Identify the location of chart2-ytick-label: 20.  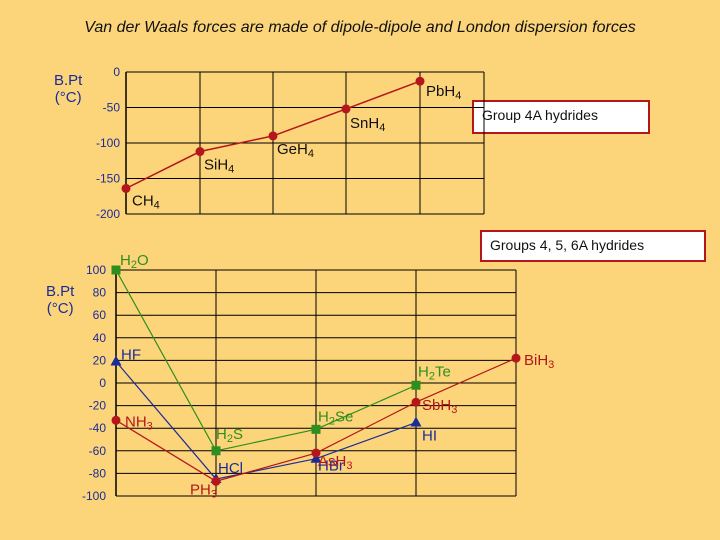
(100, 360).